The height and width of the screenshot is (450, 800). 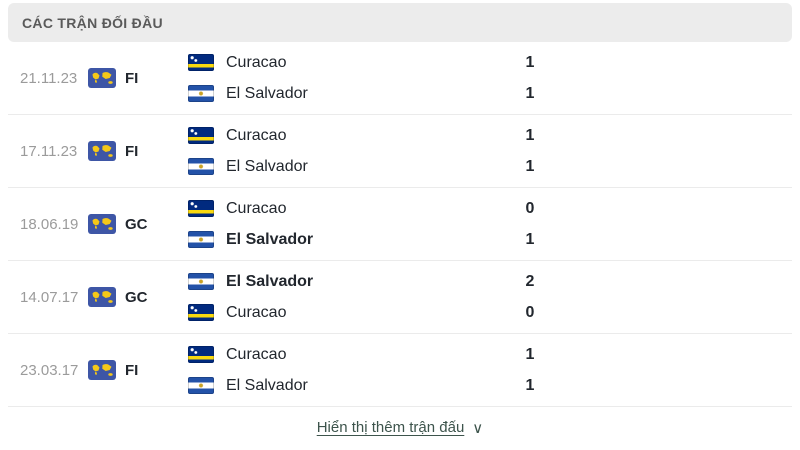 I want to click on widget-header: CÁC TRẬN ĐỐI ĐẦU, so click(x=400, y=22).